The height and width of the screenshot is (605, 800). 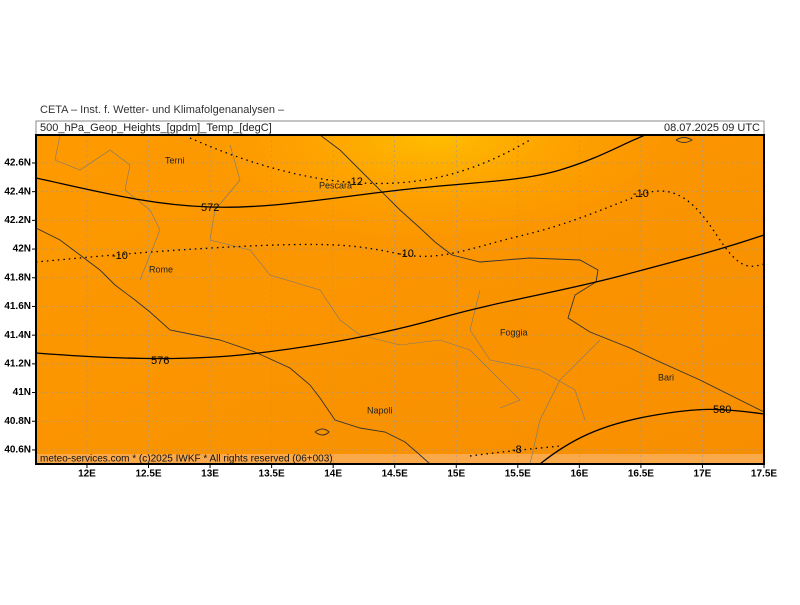 What do you see at coordinates (514, 332) in the screenshot?
I see `city: Foggia` at bounding box center [514, 332].